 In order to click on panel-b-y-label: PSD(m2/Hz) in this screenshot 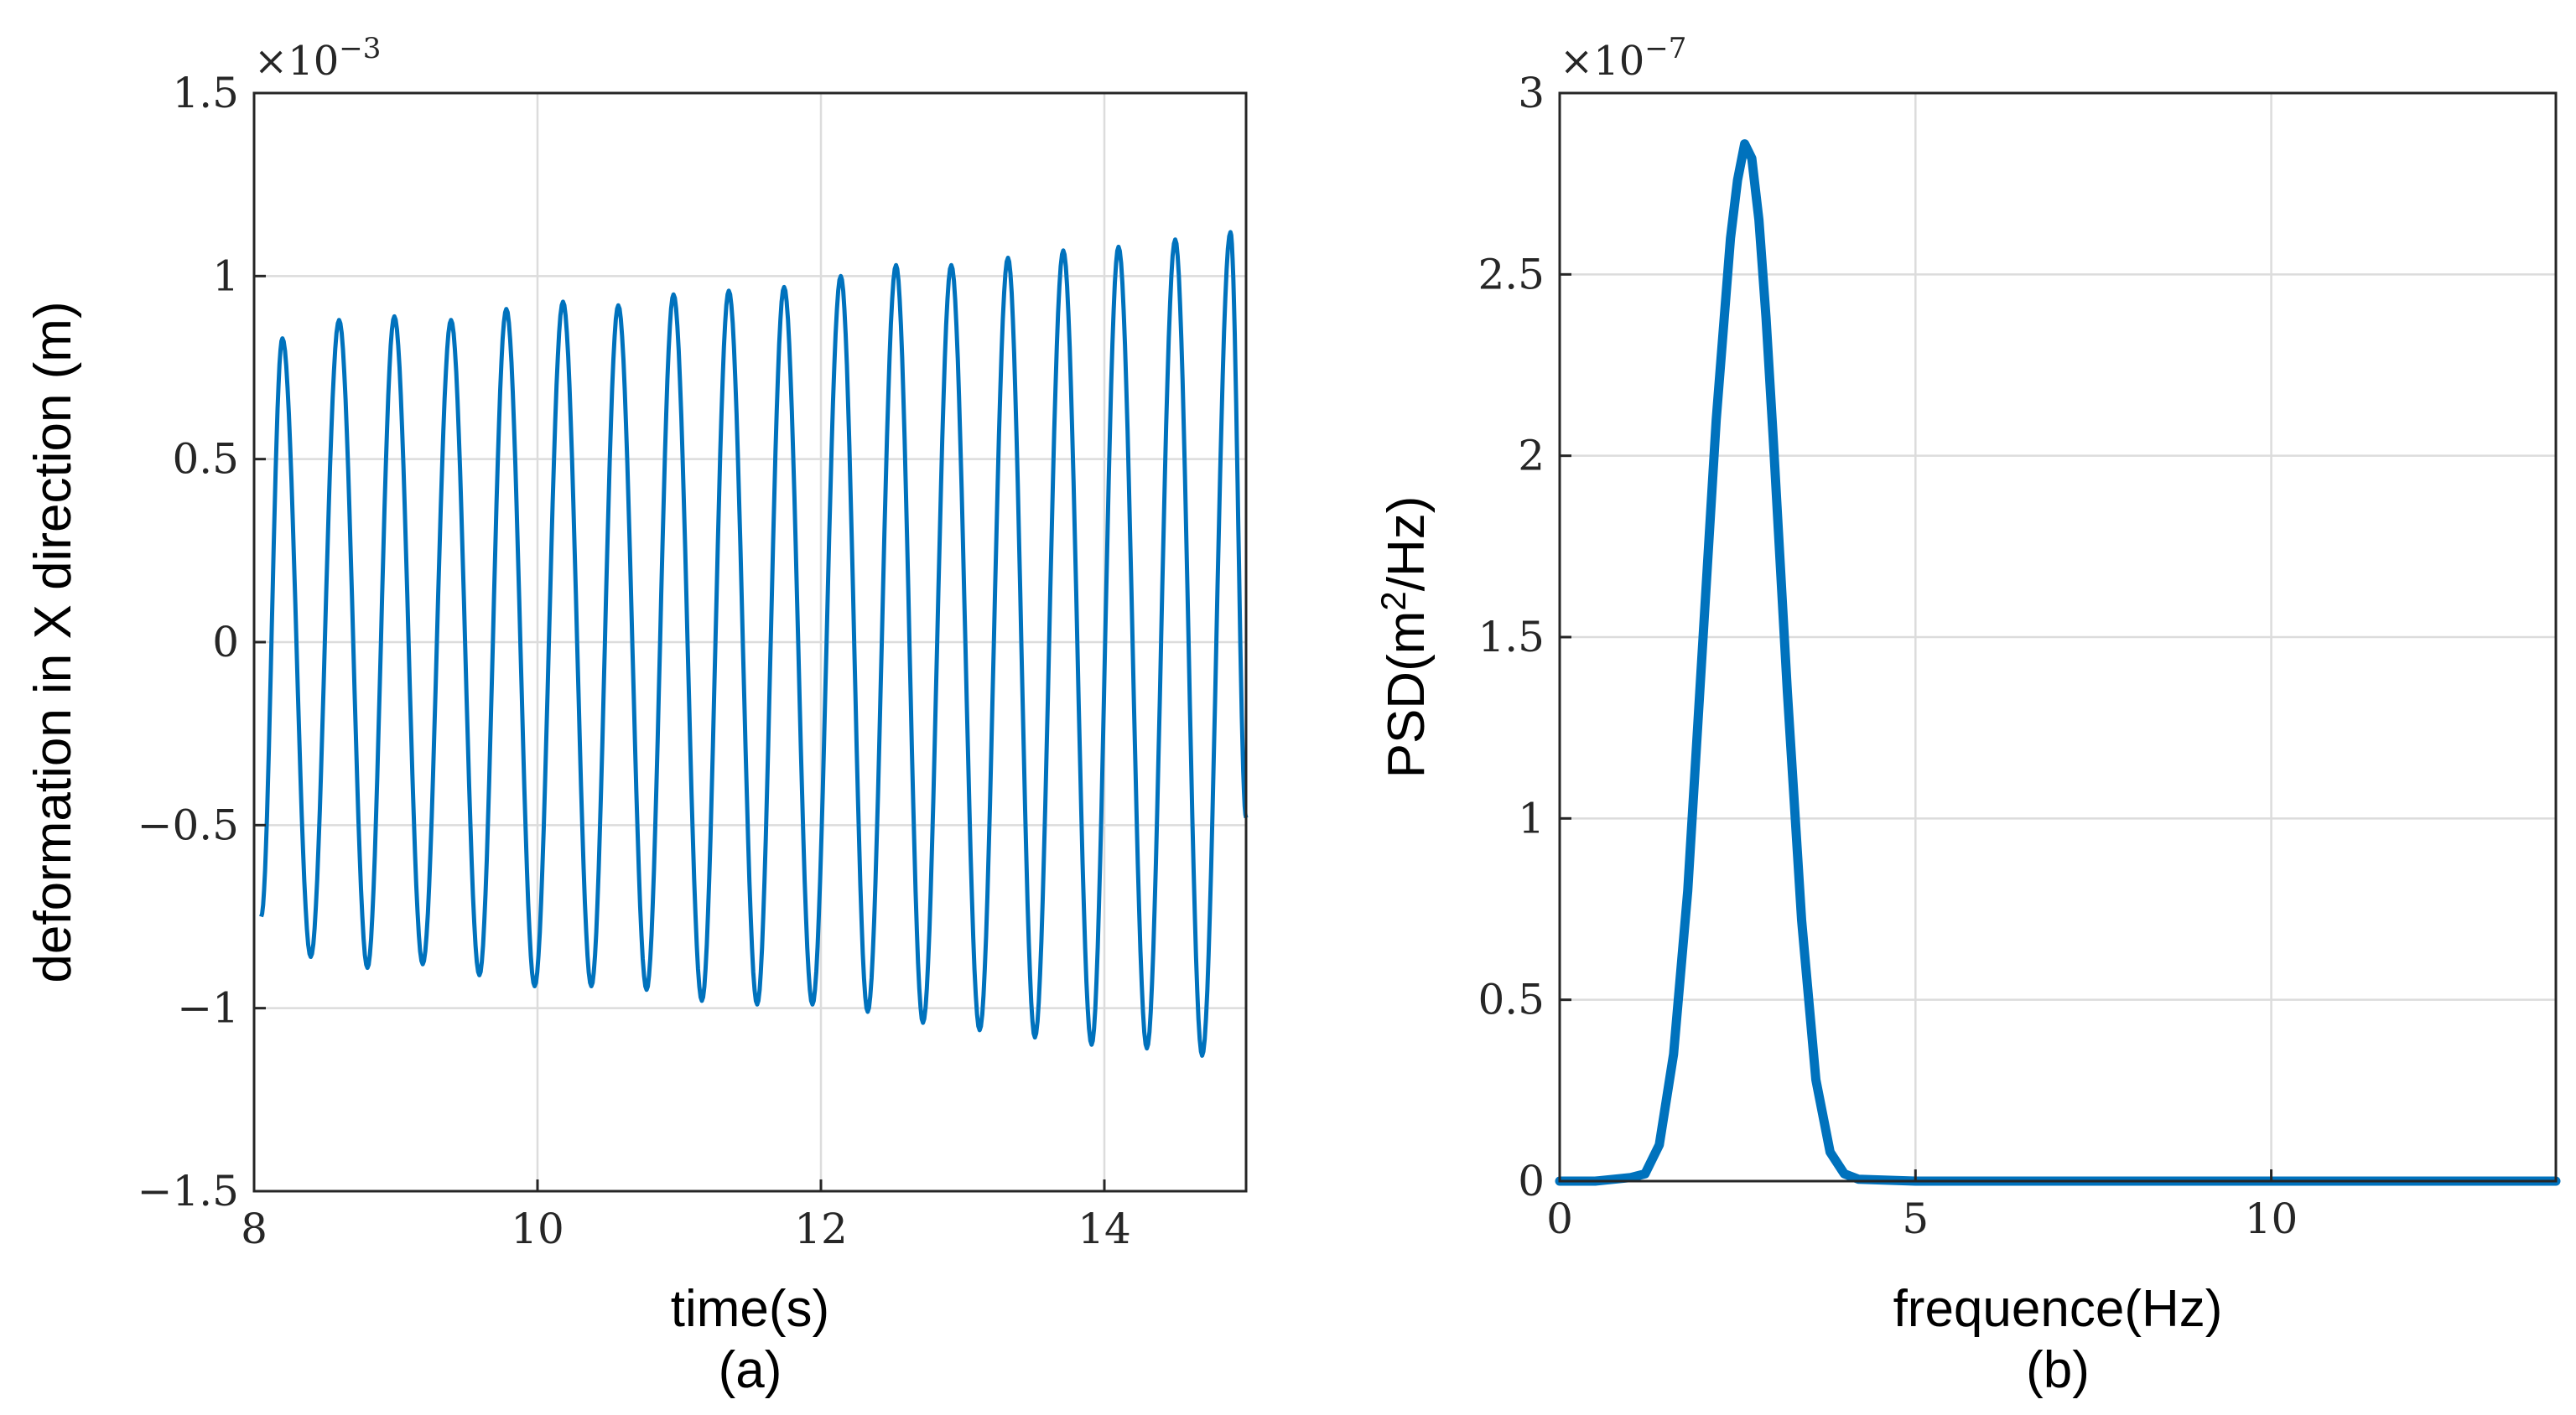, I will do `click(1405, 637)`.